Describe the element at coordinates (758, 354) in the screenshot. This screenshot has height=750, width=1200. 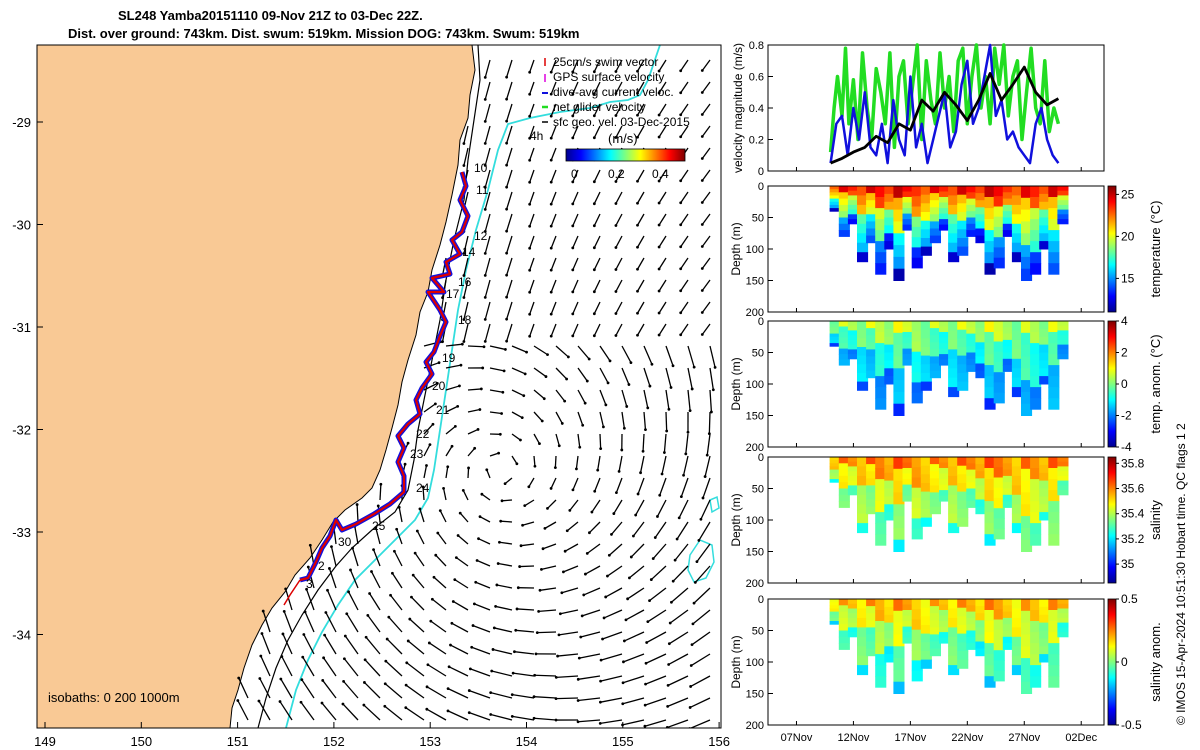
I see `depth-tick-label: 50` at that location.